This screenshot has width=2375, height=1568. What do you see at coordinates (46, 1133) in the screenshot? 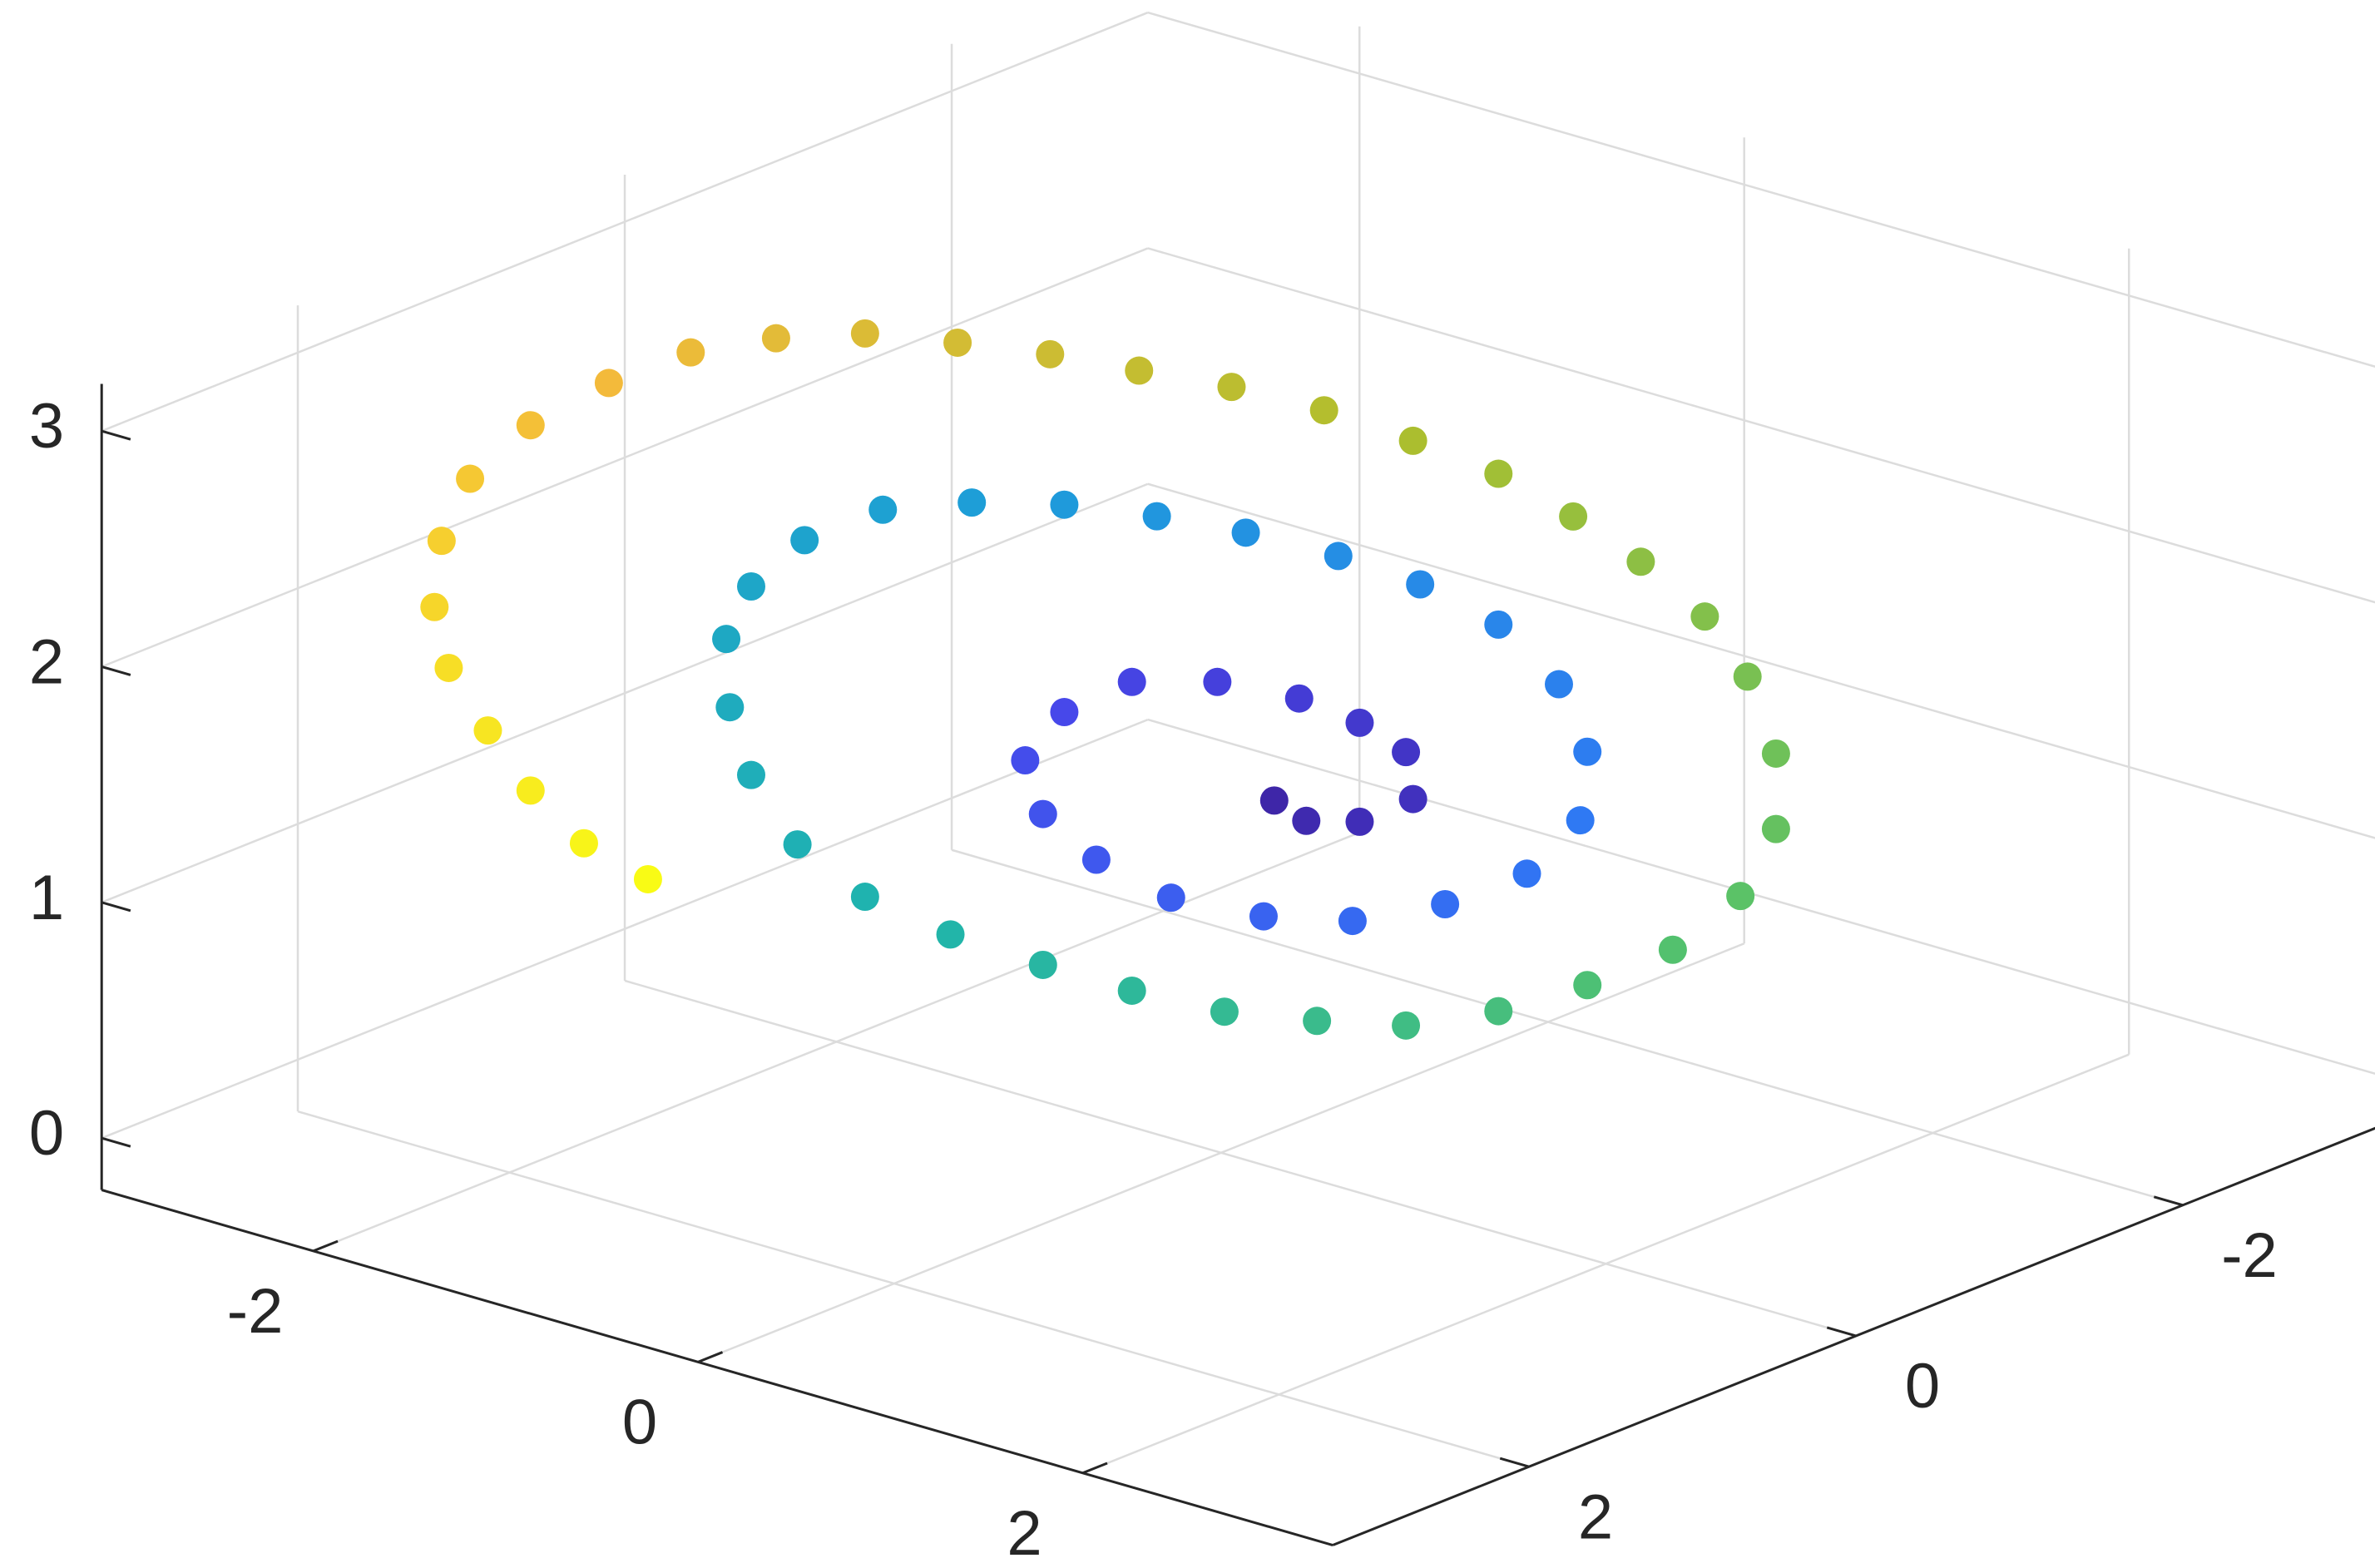
I see `z-tick-label: 0` at bounding box center [46, 1133].